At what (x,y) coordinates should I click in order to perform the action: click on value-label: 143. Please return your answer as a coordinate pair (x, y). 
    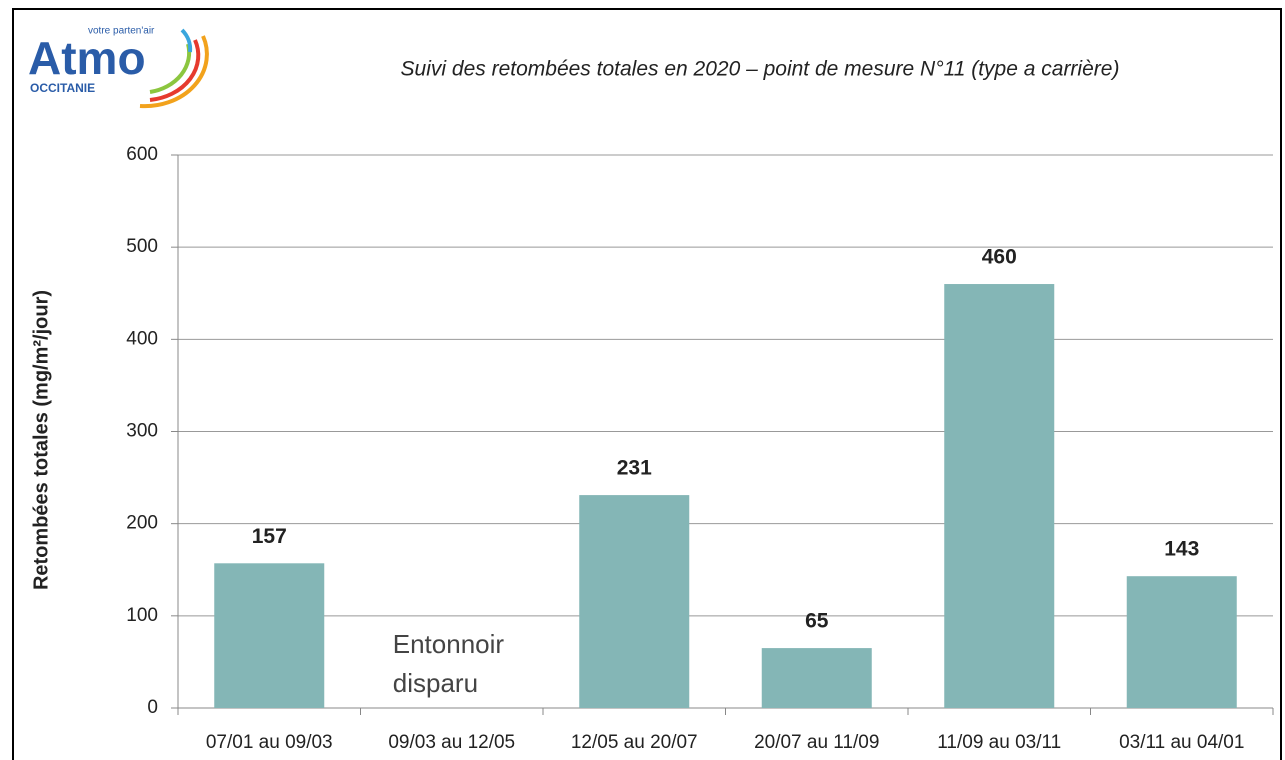
    Looking at the image, I should click on (1181, 549).